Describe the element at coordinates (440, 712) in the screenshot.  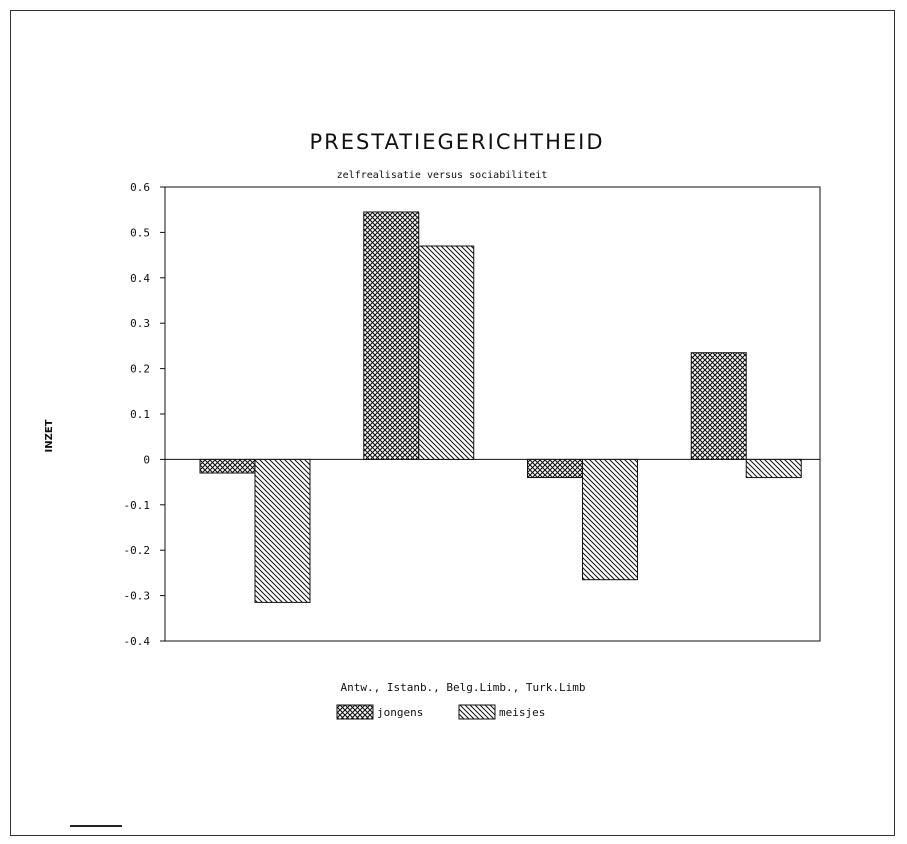
I see `legend: jongens meisjes` at that location.